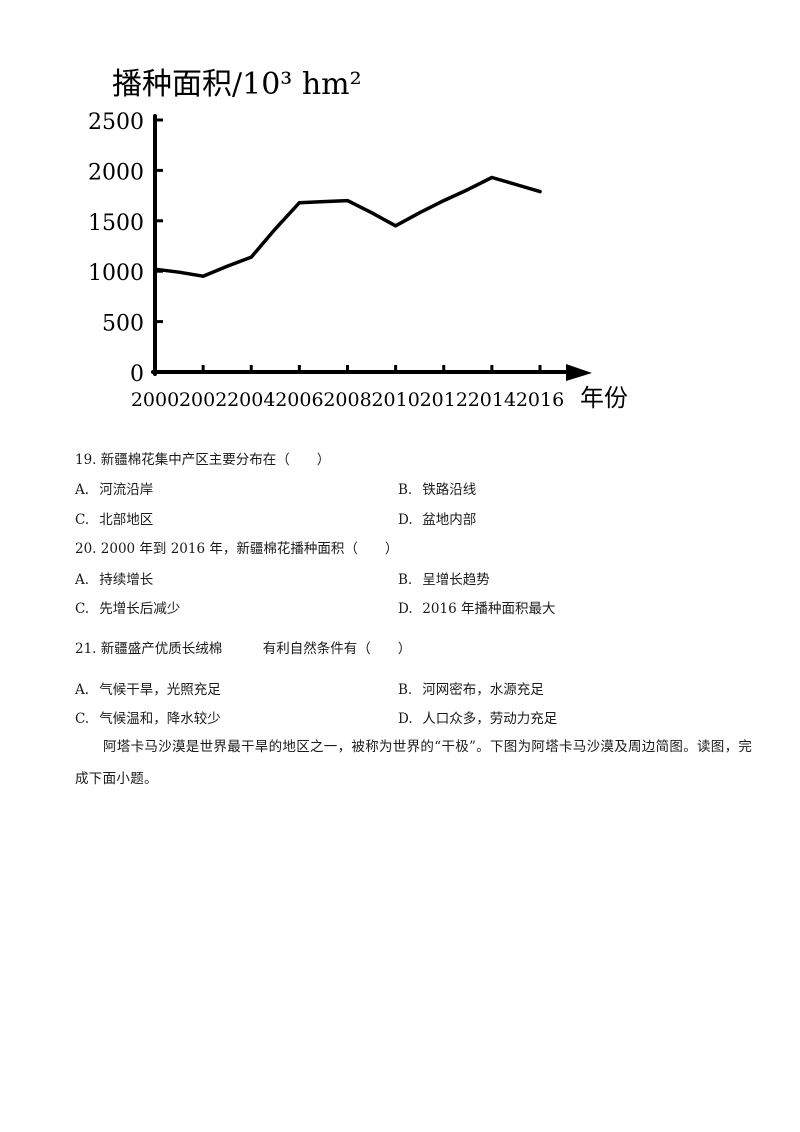 The image size is (800, 1132). I want to click on option-d: D. 盆地内部, so click(437, 518).